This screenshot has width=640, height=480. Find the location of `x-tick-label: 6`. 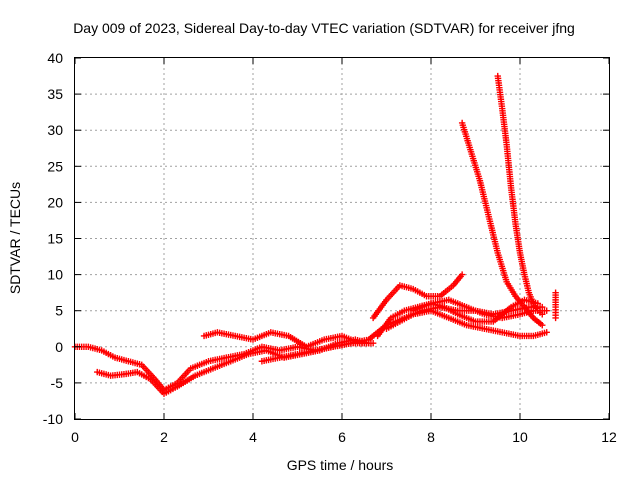

x-tick-label: 6 is located at coordinates (342, 437).